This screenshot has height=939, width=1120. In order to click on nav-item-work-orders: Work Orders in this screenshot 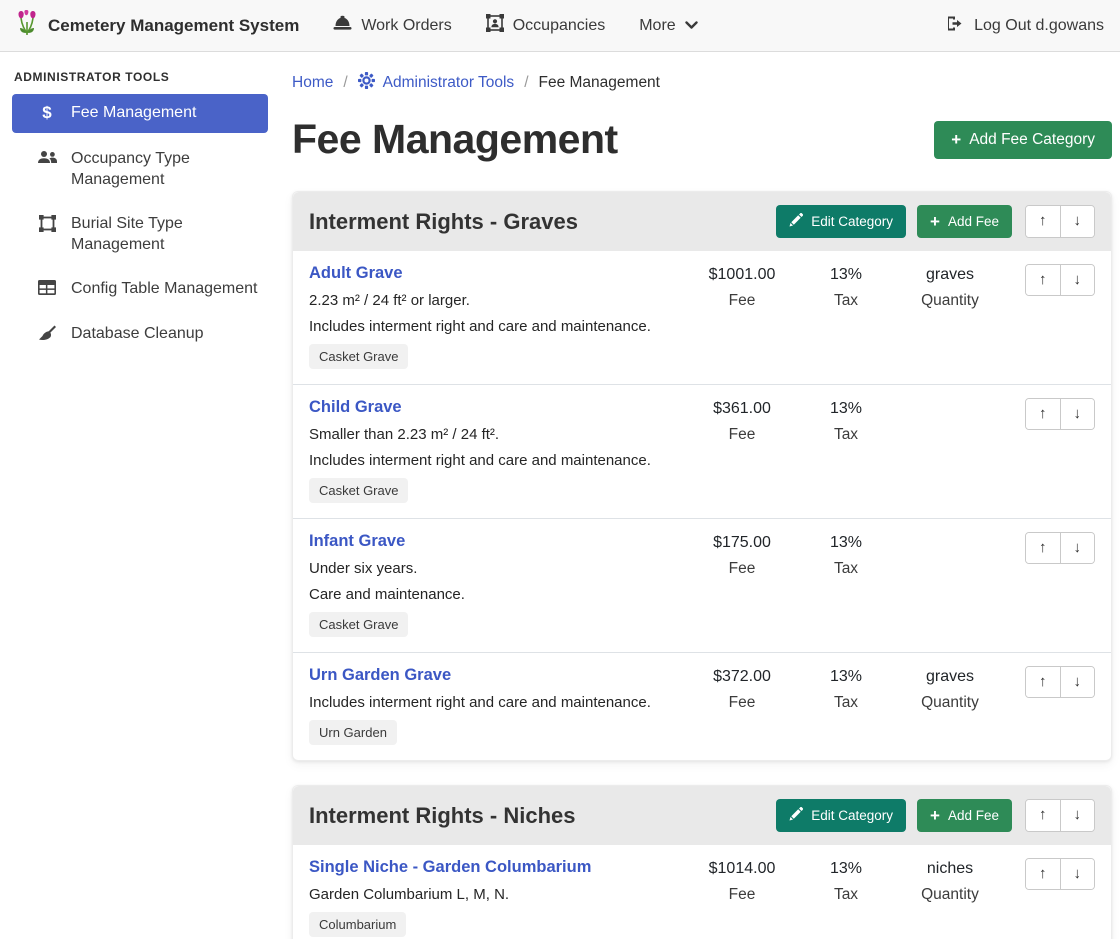, I will do `click(392, 26)`.